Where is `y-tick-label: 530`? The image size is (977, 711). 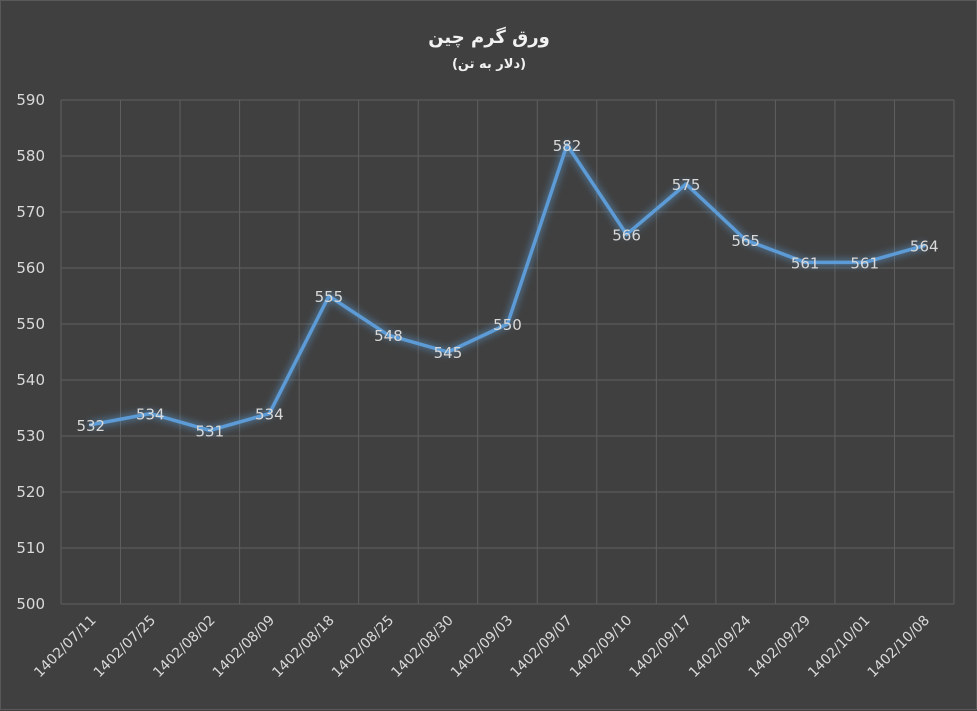 y-tick-label: 530 is located at coordinates (30, 436).